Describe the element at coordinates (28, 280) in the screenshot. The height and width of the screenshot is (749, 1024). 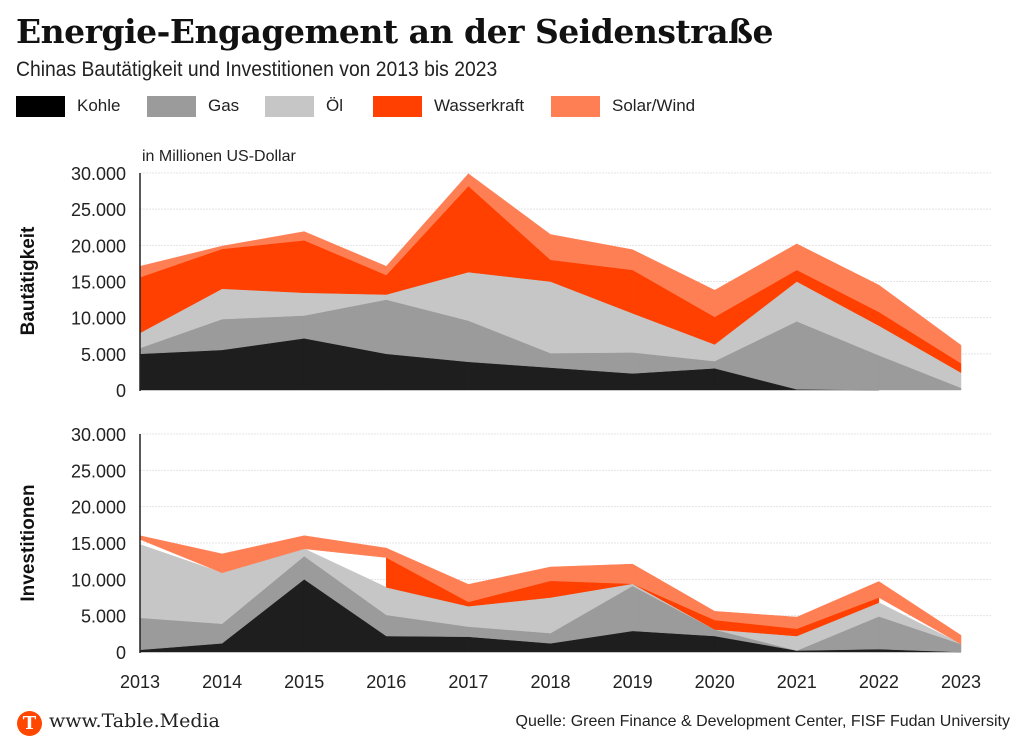
I see `y-axis-title: Bautätigkeit` at that location.